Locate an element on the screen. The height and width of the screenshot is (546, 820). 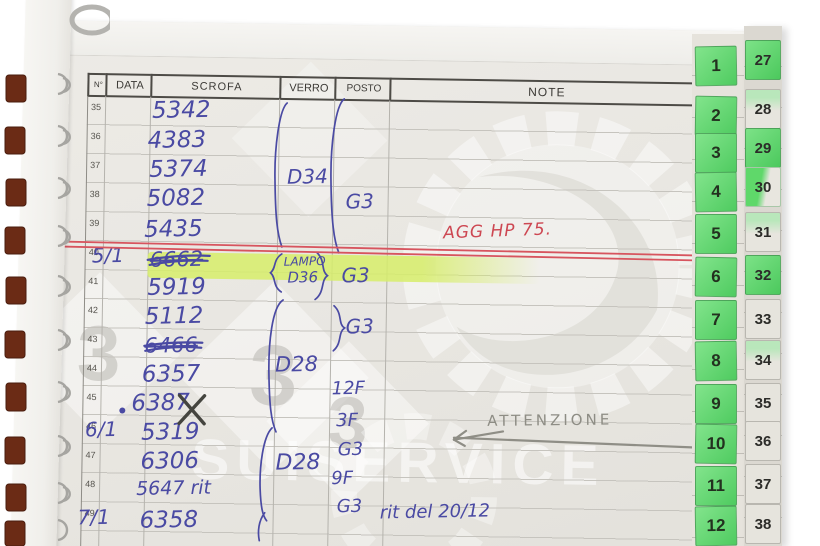
tab-label: 36 is located at coordinates (763, 441).